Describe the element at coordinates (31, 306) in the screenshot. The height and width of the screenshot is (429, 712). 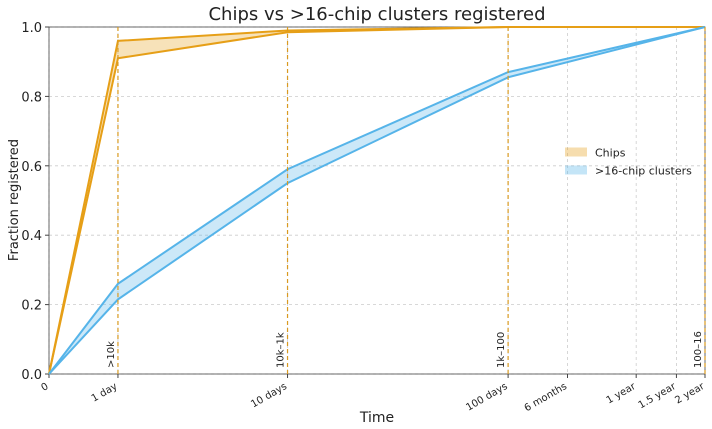
I see `y-tick-label: 0.2` at that location.